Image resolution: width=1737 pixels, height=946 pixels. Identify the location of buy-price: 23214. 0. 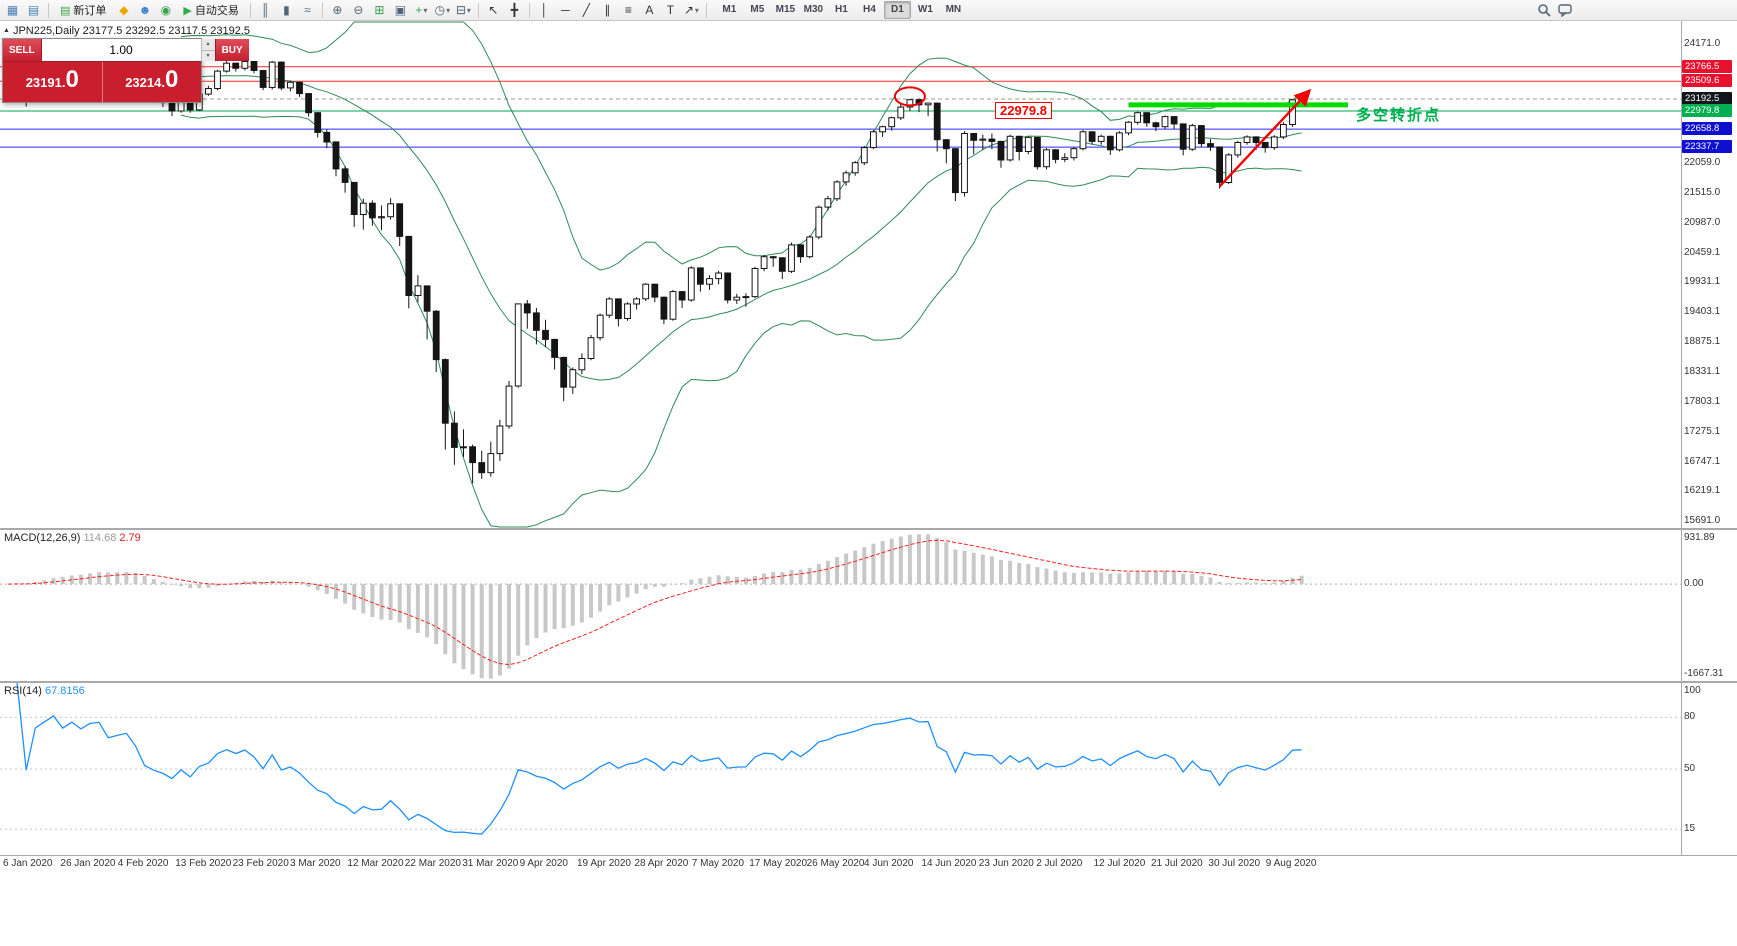
(152, 82).